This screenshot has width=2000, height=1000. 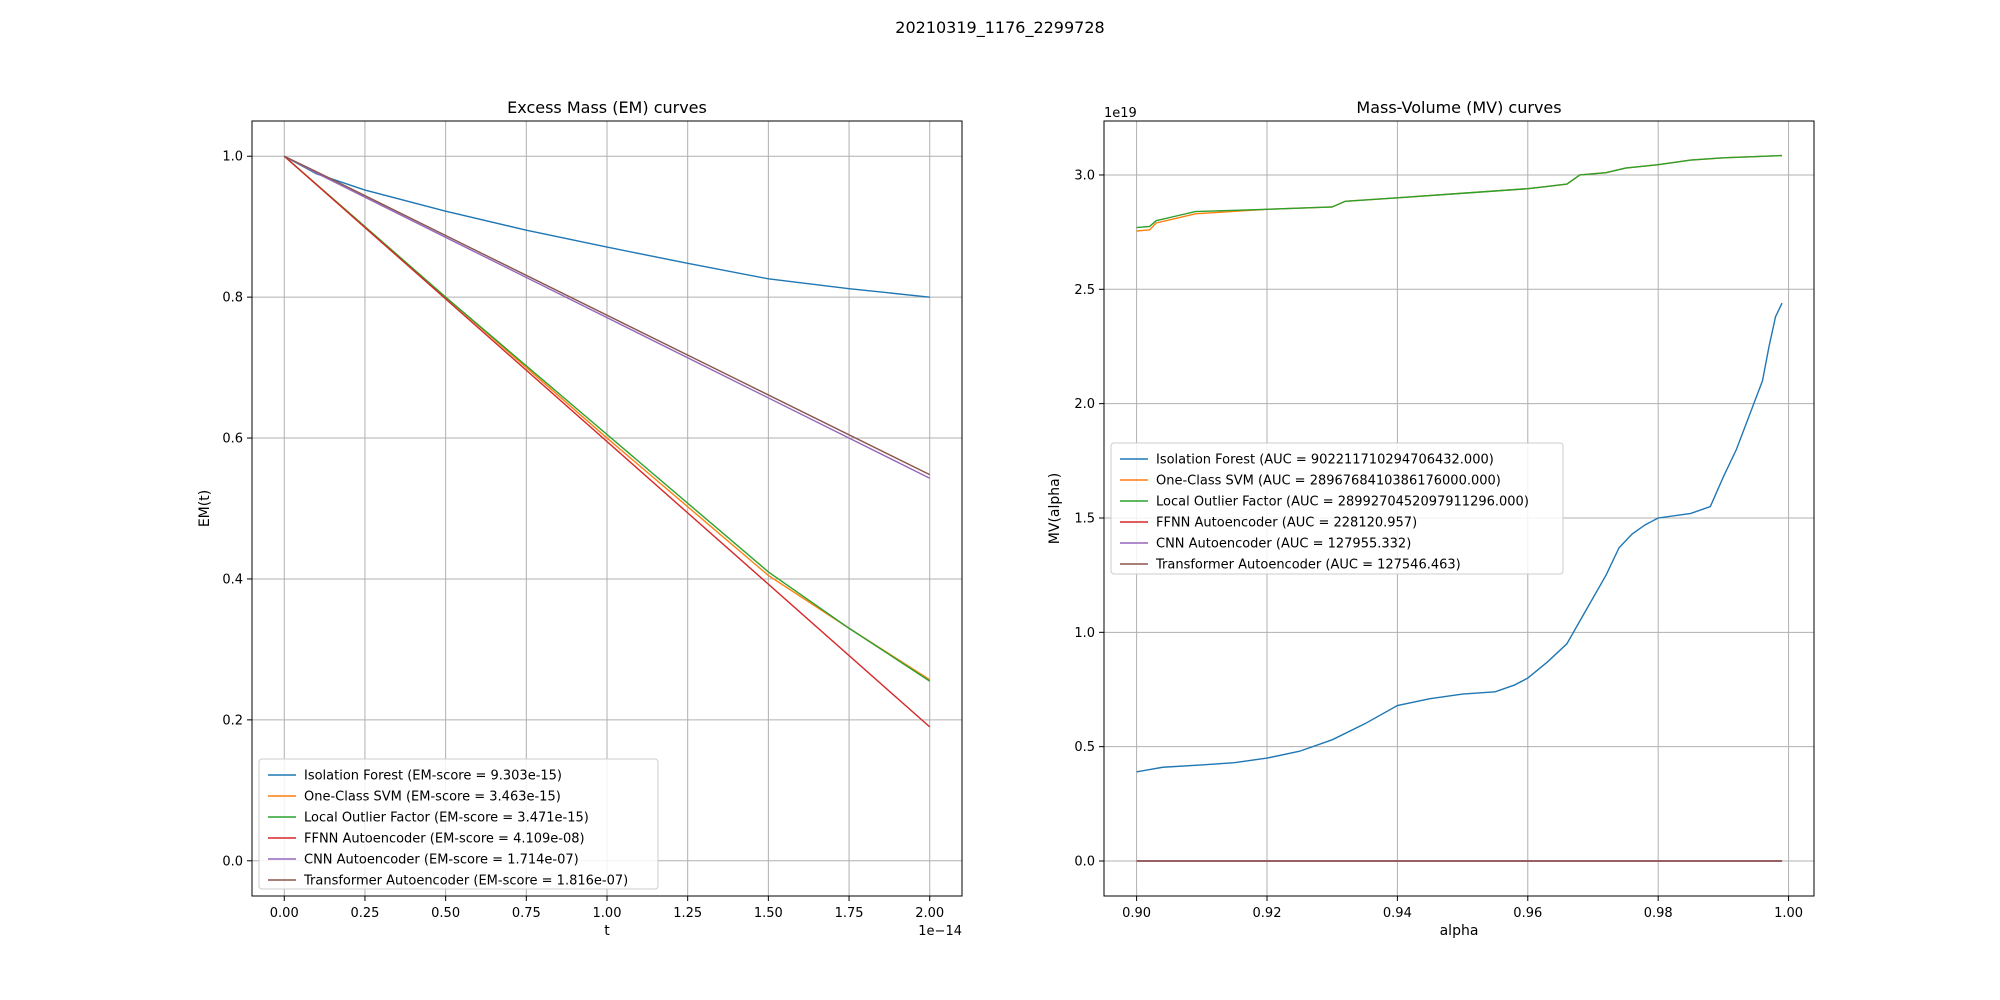 I want to click on legend-entry: One-Class SVM (EM-score = 3.463e-15), so click(x=432, y=797).